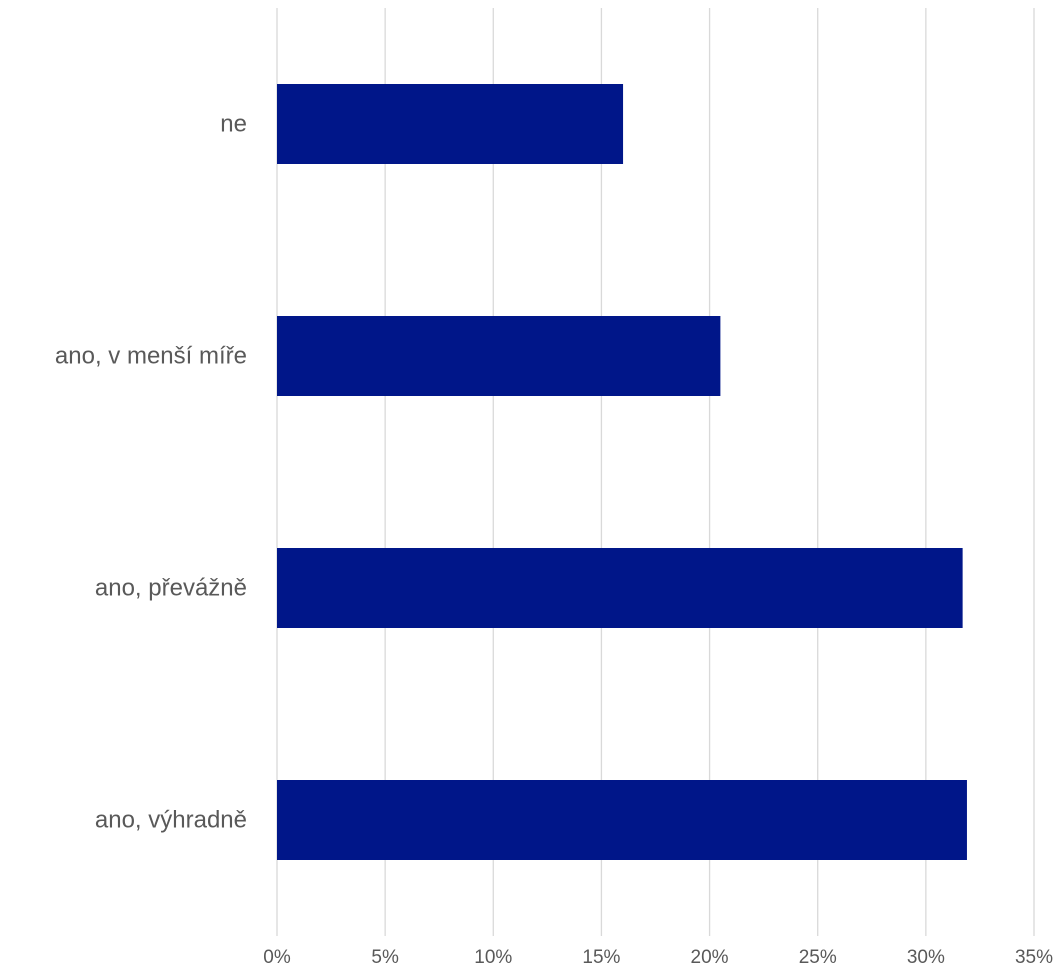 This screenshot has width=1063, height=966. What do you see at coordinates (710, 956) in the screenshot?
I see `x-tick-label-20: 20%` at bounding box center [710, 956].